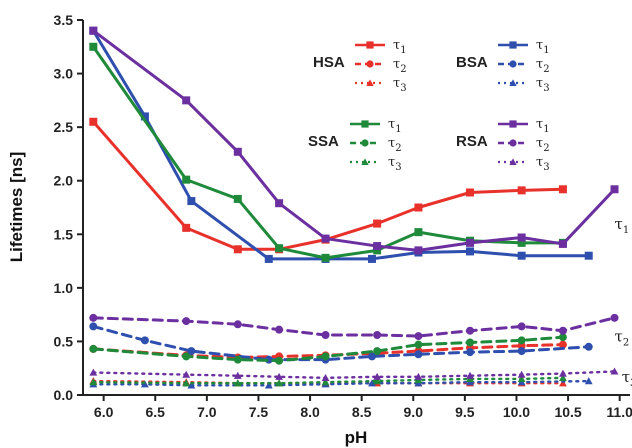 The image size is (632, 448). What do you see at coordinates (567, 412) in the screenshot?
I see `x-tick-label: 10.5` at bounding box center [567, 412].